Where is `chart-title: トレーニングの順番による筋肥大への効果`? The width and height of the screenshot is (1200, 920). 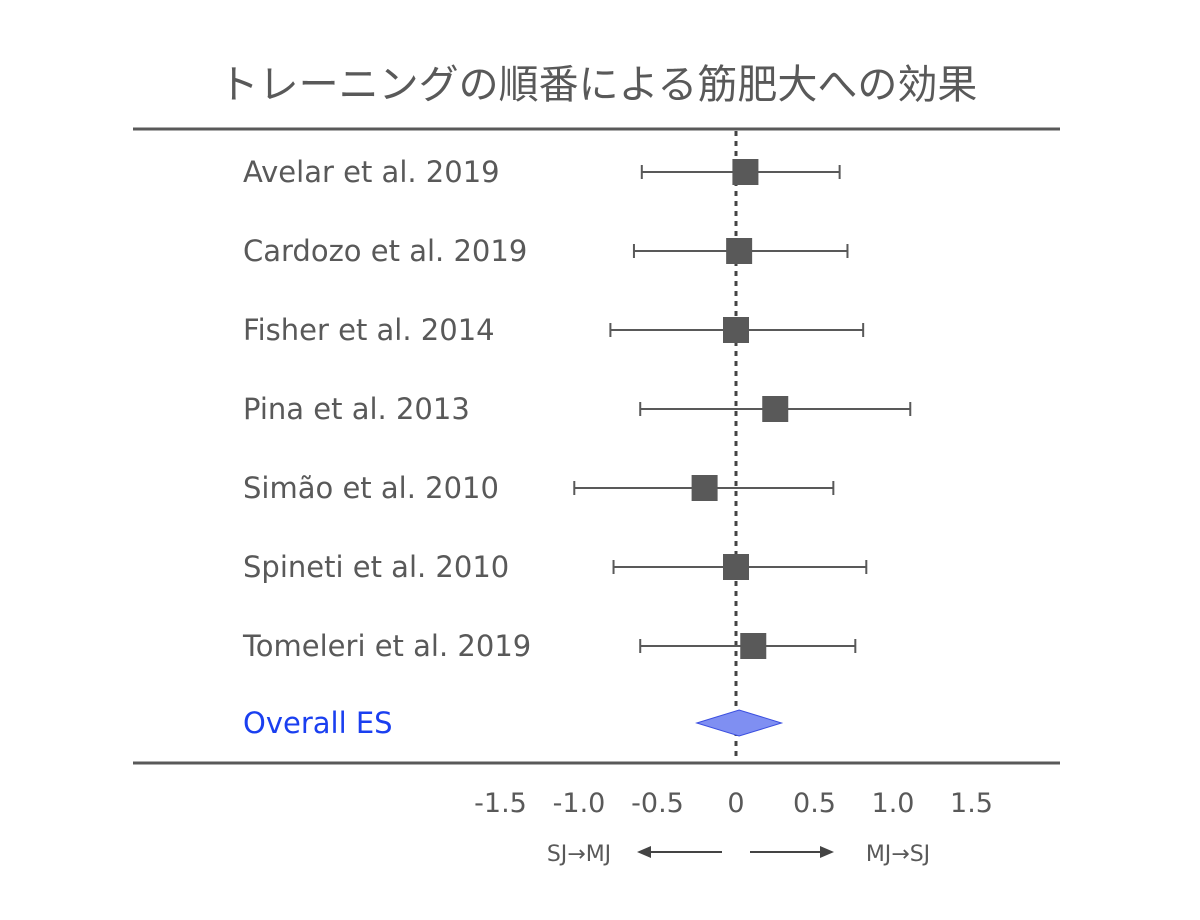 chart-title: トレーニングの順番による筋肥大への効果 is located at coordinates (598, 85).